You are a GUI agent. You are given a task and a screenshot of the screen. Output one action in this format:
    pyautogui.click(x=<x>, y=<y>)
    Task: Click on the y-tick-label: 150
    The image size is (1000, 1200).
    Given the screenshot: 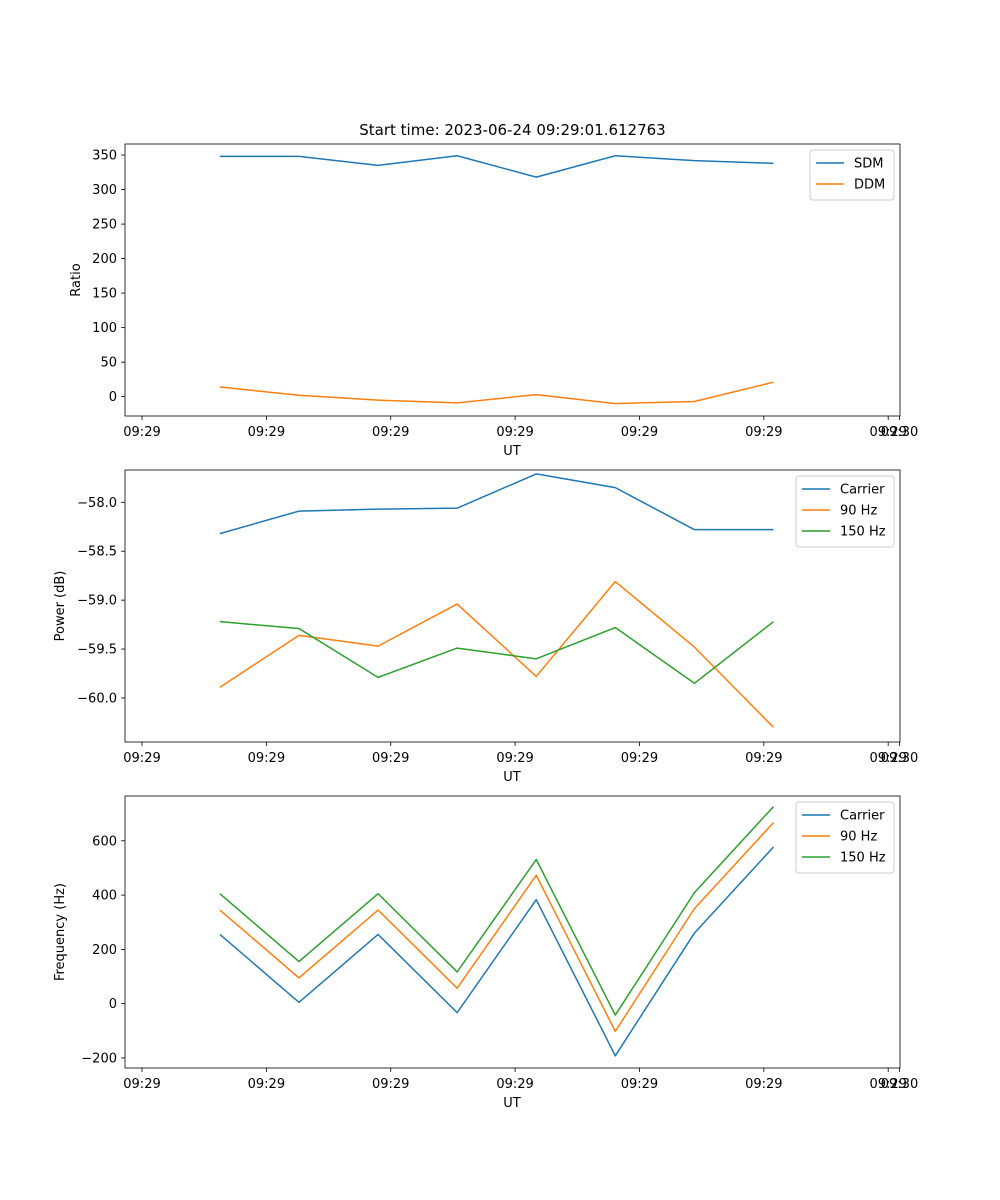 What is the action you would take?
    pyautogui.click(x=104, y=294)
    